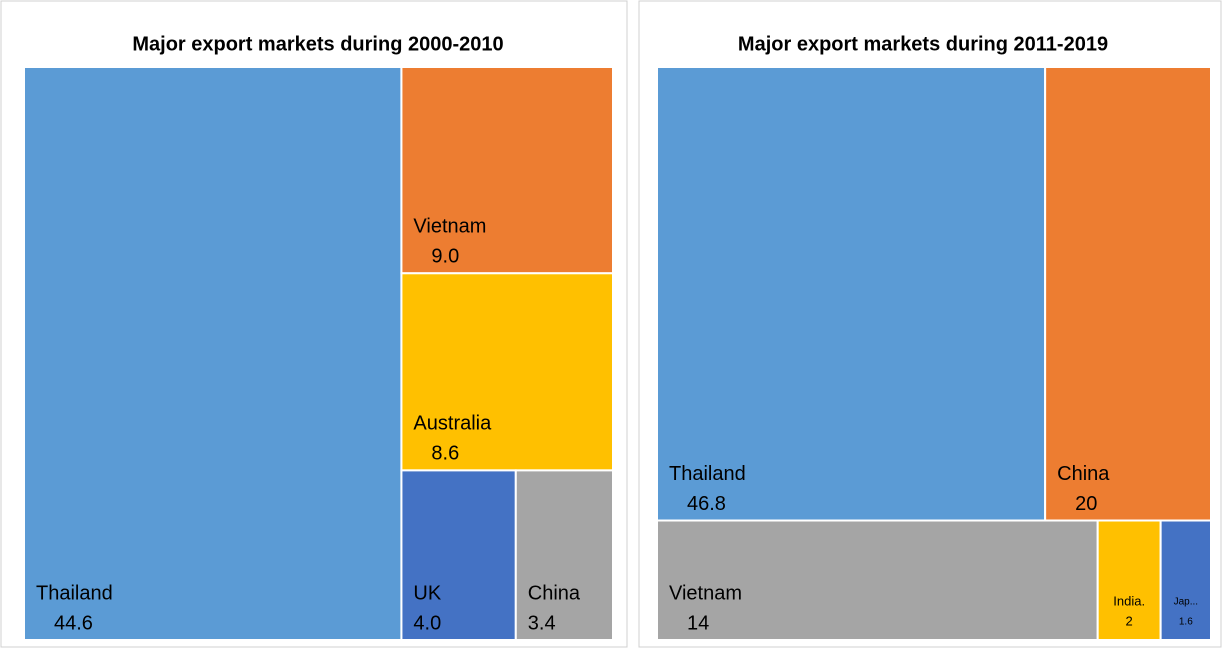 The image size is (1222, 653). What do you see at coordinates (1129, 600) in the screenshot?
I see `cell-label: India.` at bounding box center [1129, 600].